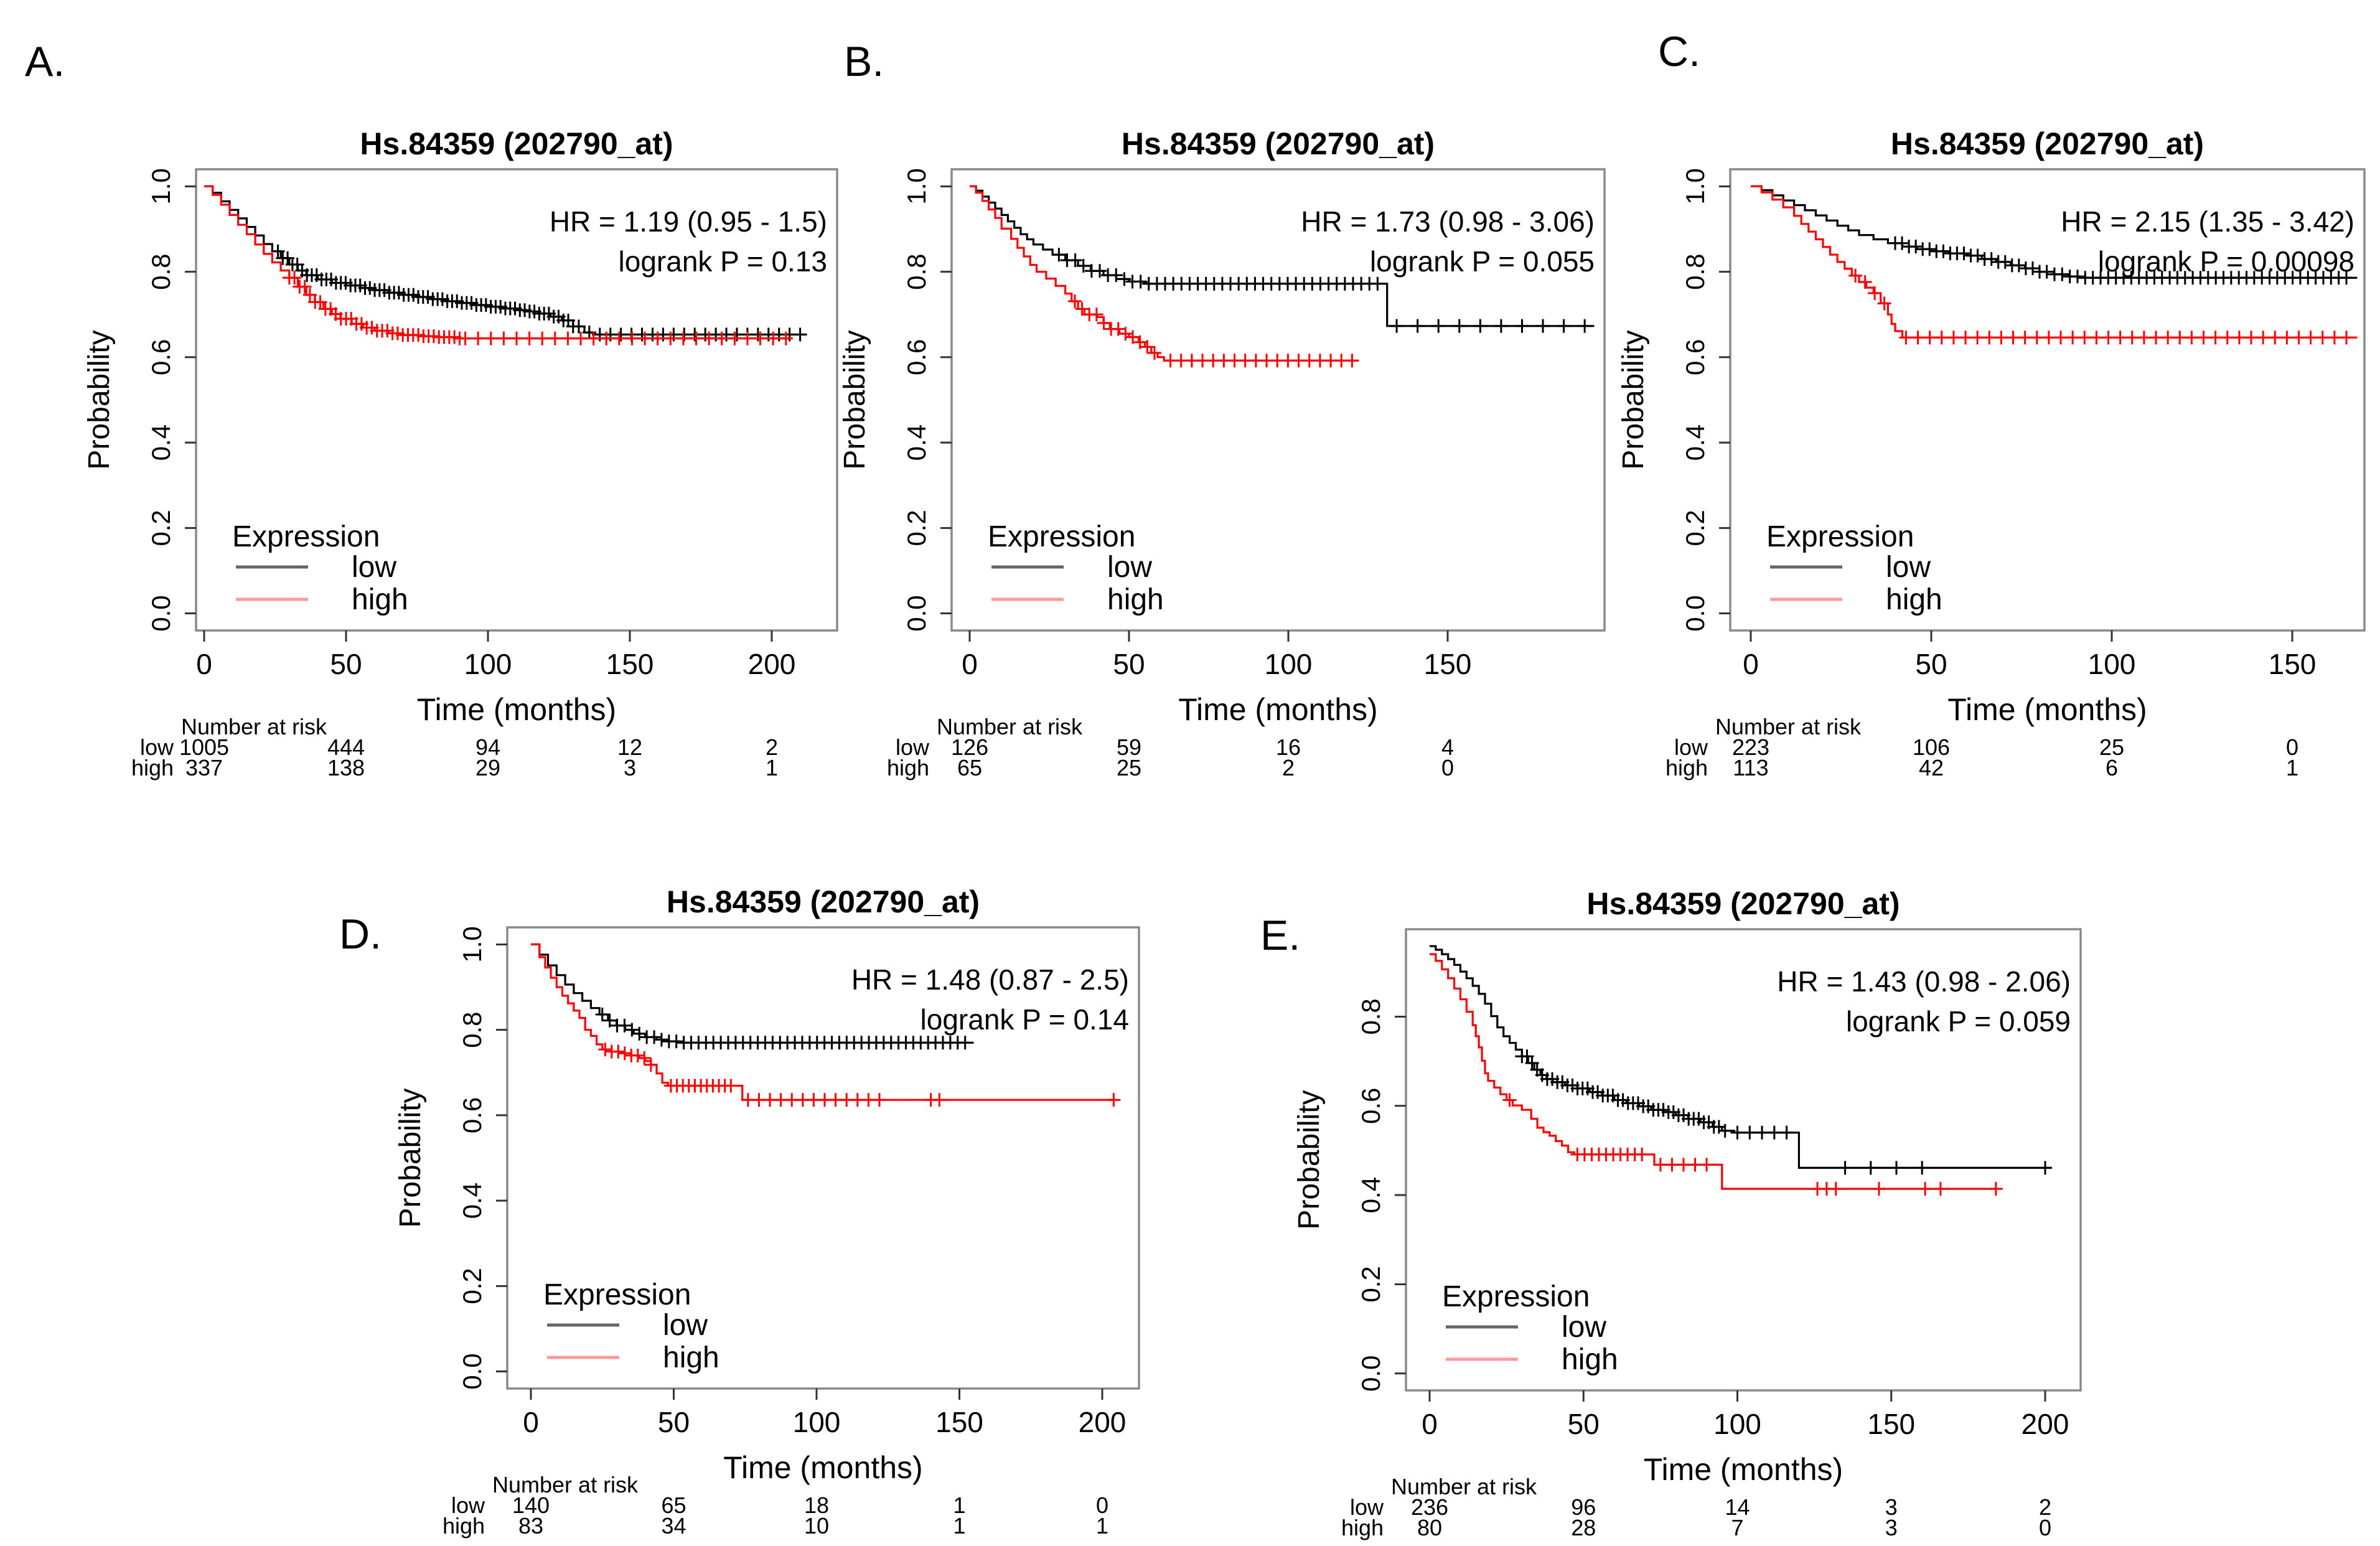  Describe the element at coordinates (2112, 768) in the screenshot. I see `risk-value: 6` at that location.